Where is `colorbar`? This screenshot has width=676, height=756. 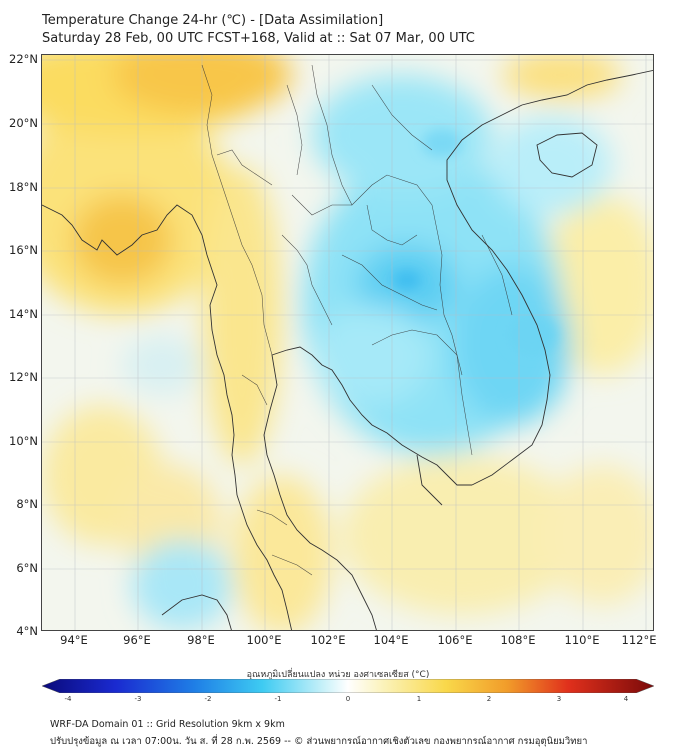 colorbar is located at coordinates (348, 686).